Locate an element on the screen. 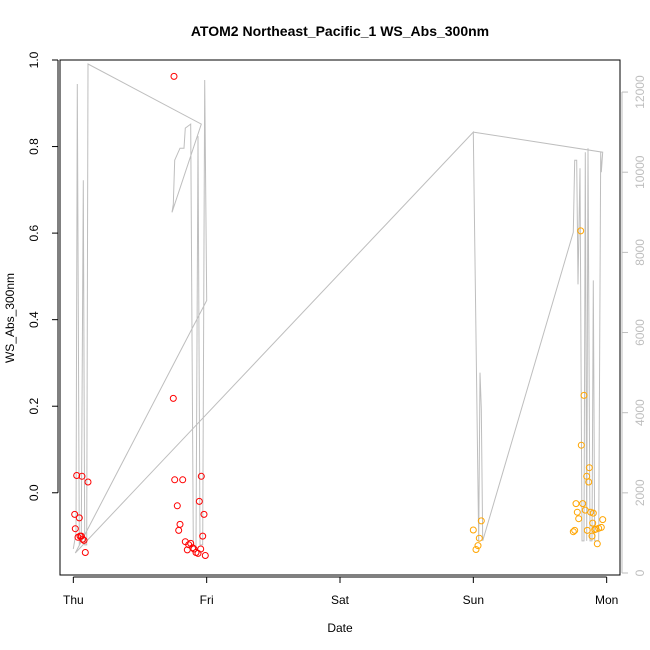 The width and height of the screenshot is (650, 650). chart-title: ATOM2 Northeast_Pacific_1 WS_Abs_300nm is located at coordinates (340, 31).